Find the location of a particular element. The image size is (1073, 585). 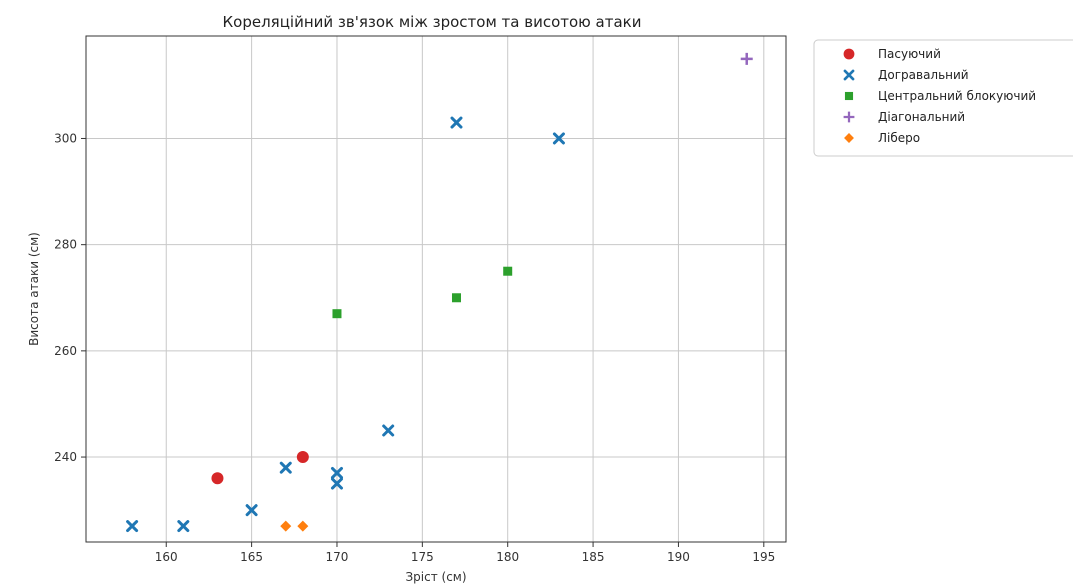

legend-label: Ліберо is located at coordinates (899, 138).